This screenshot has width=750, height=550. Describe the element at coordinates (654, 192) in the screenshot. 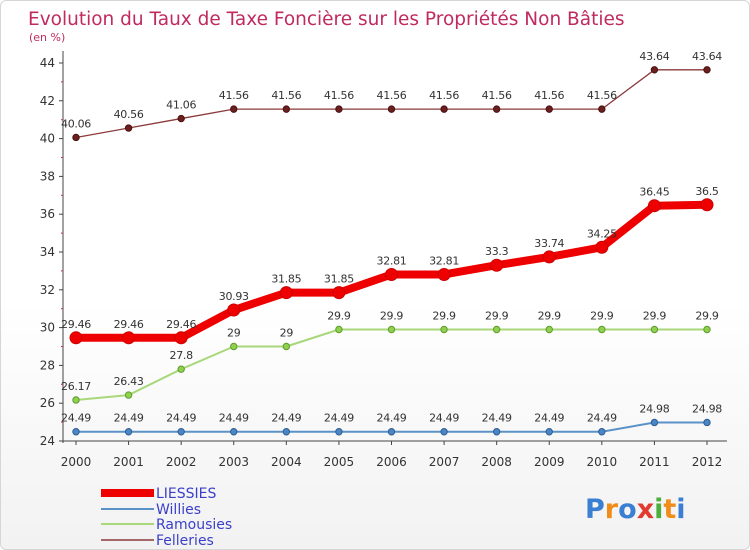

I see `data-label-liessies: 36.45` at that location.